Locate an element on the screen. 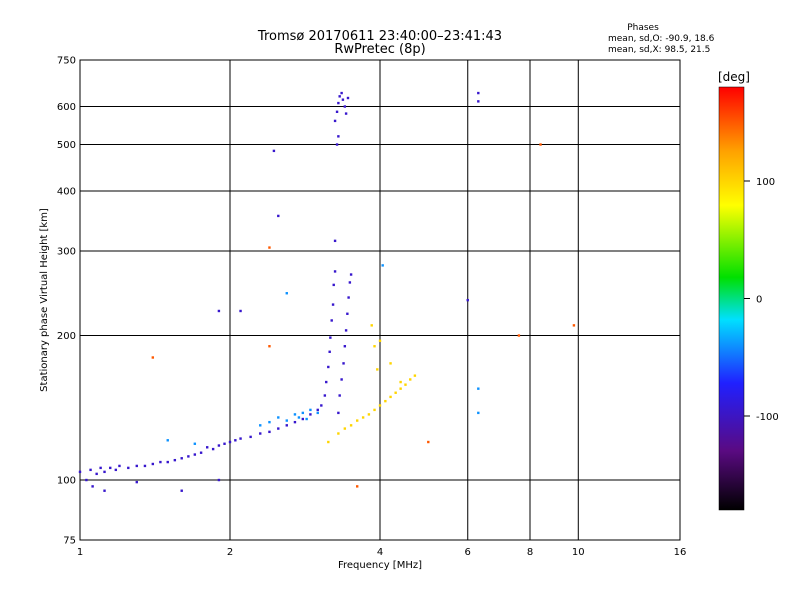 This screenshot has width=800, height=600. y-tick-label: 400 is located at coordinates (66, 192).